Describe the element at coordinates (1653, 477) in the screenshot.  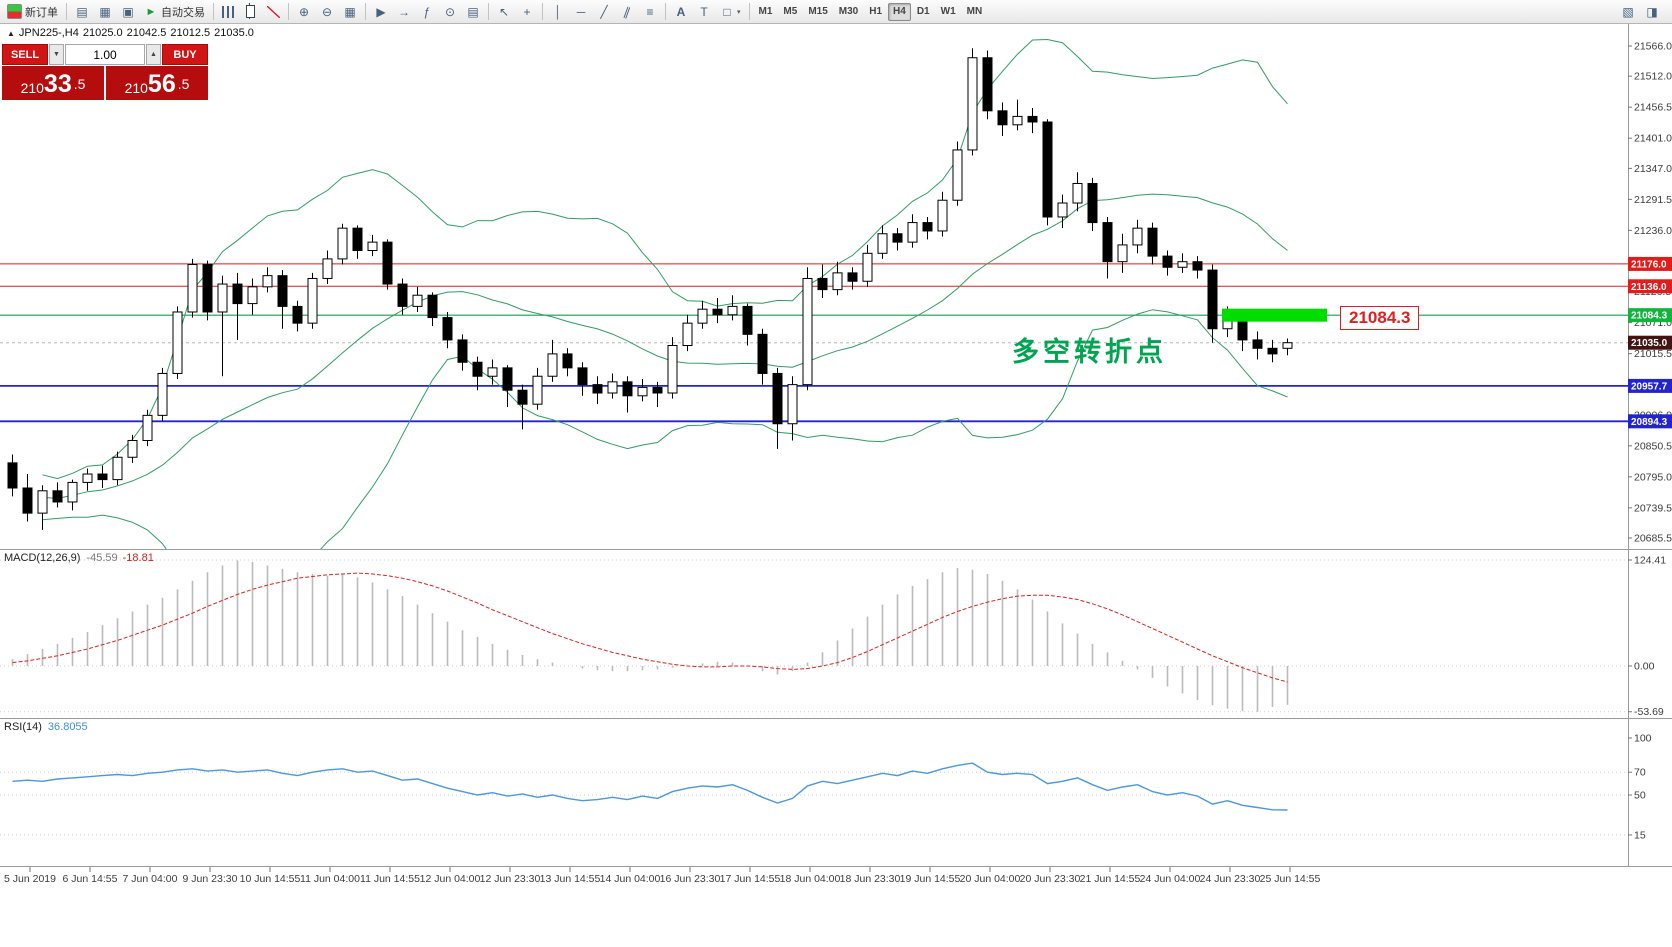
I see `price-axis-label: 20795.0` at that location.